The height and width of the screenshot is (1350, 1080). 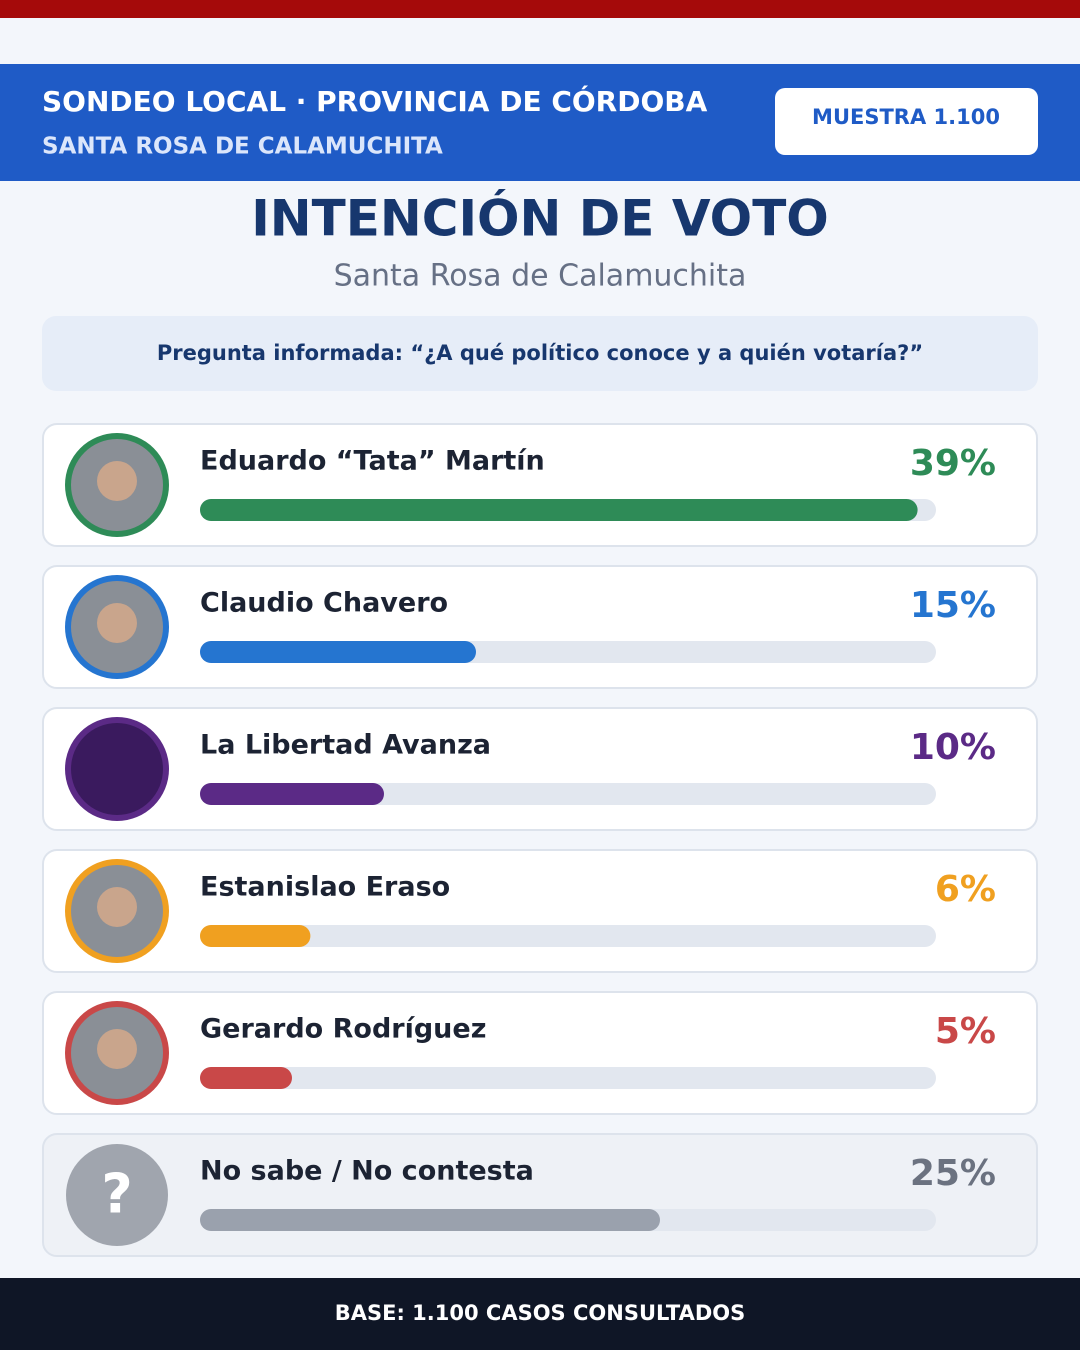 I want to click on footer: BASE: 1.100 CASOS CONSULTADOS, so click(x=540, y=1313).